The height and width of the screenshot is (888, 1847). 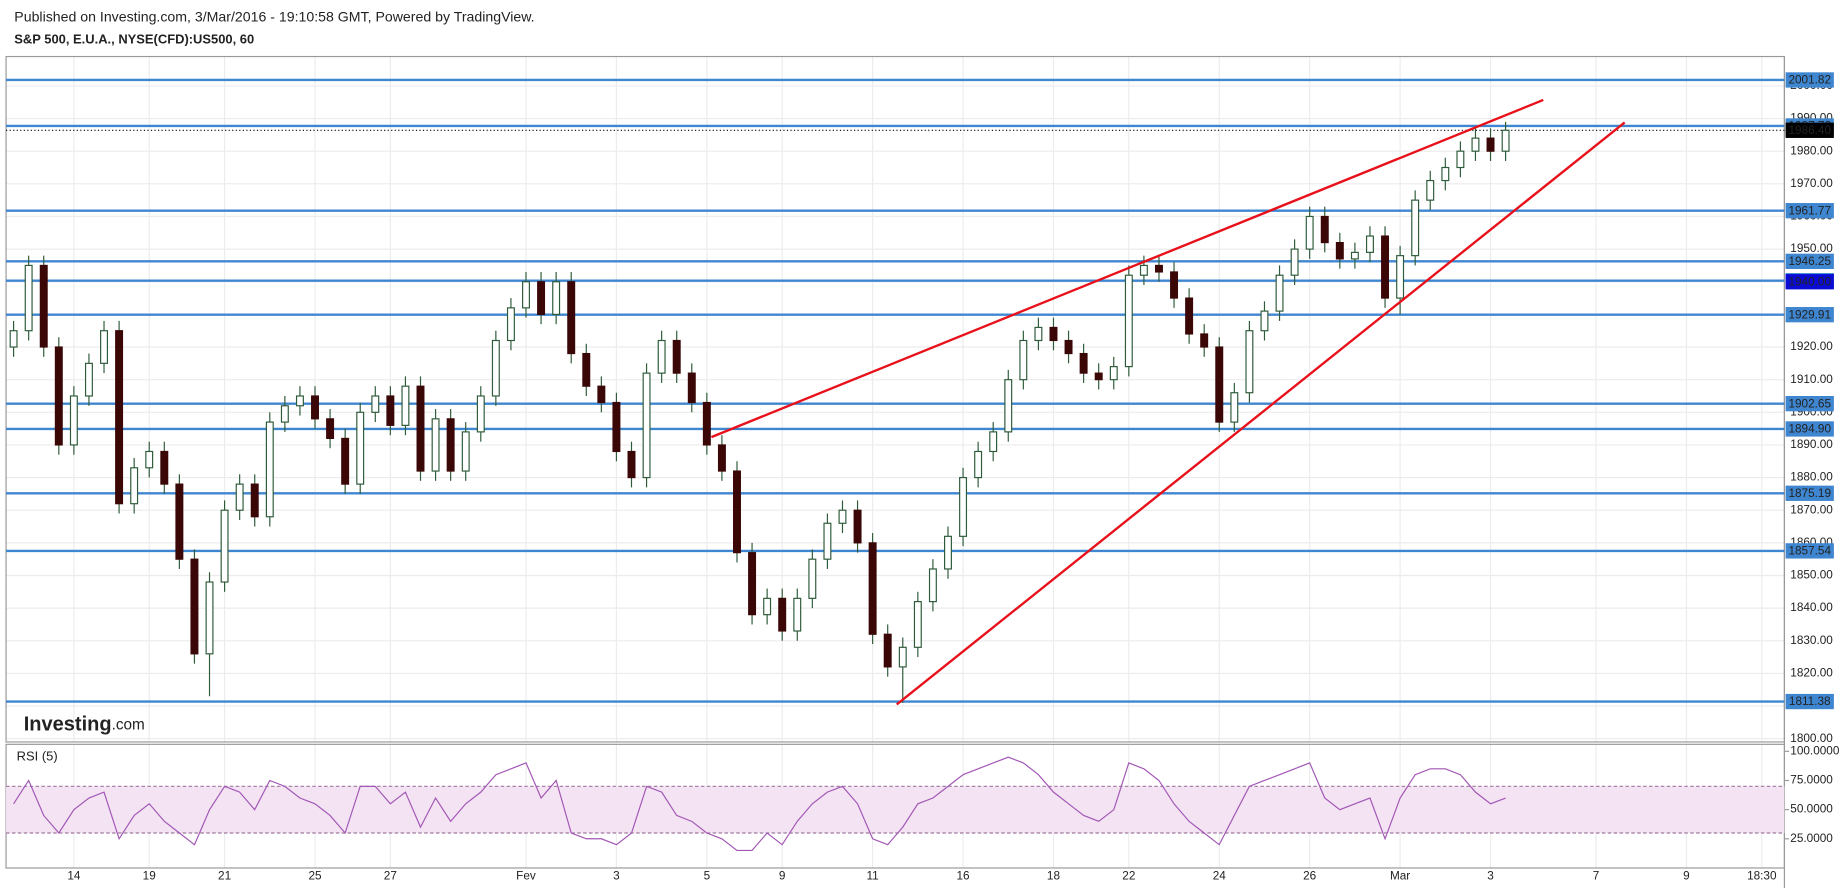 What do you see at coordinates (1400, 875) in the screenshot?
I see `x-tick-label: Mar` at bounding box center [1400, 875].